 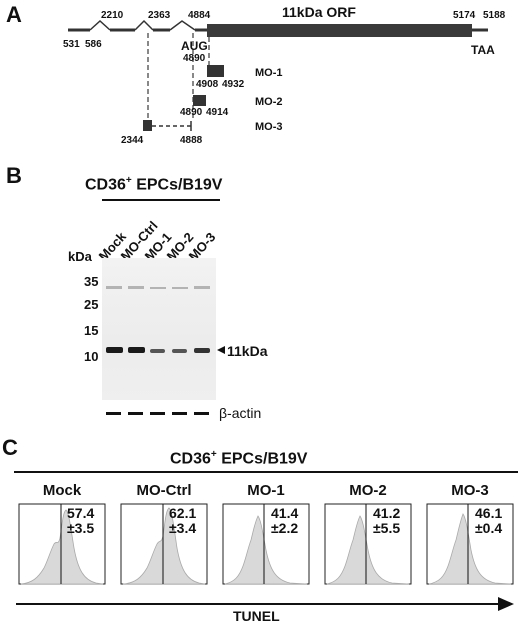 I want to click on orf-label: 11kDa ORF, so click(x=319, y=12).